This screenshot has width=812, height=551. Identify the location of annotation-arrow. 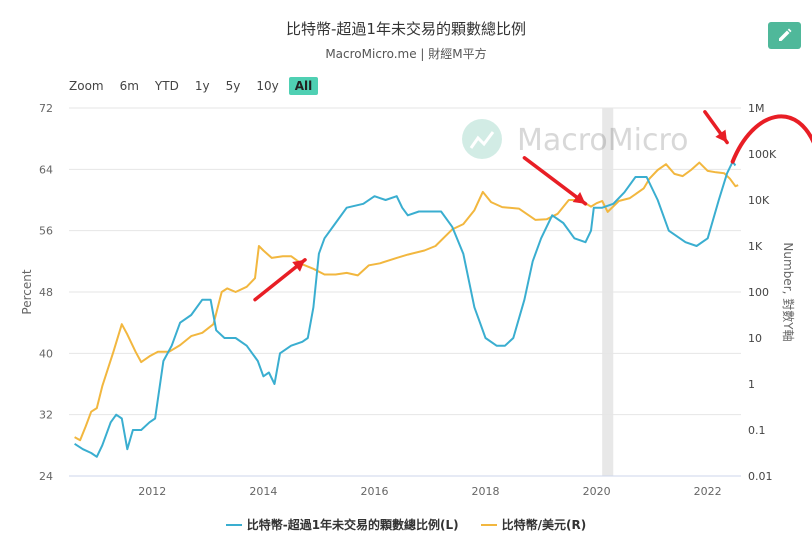
(555, 181).